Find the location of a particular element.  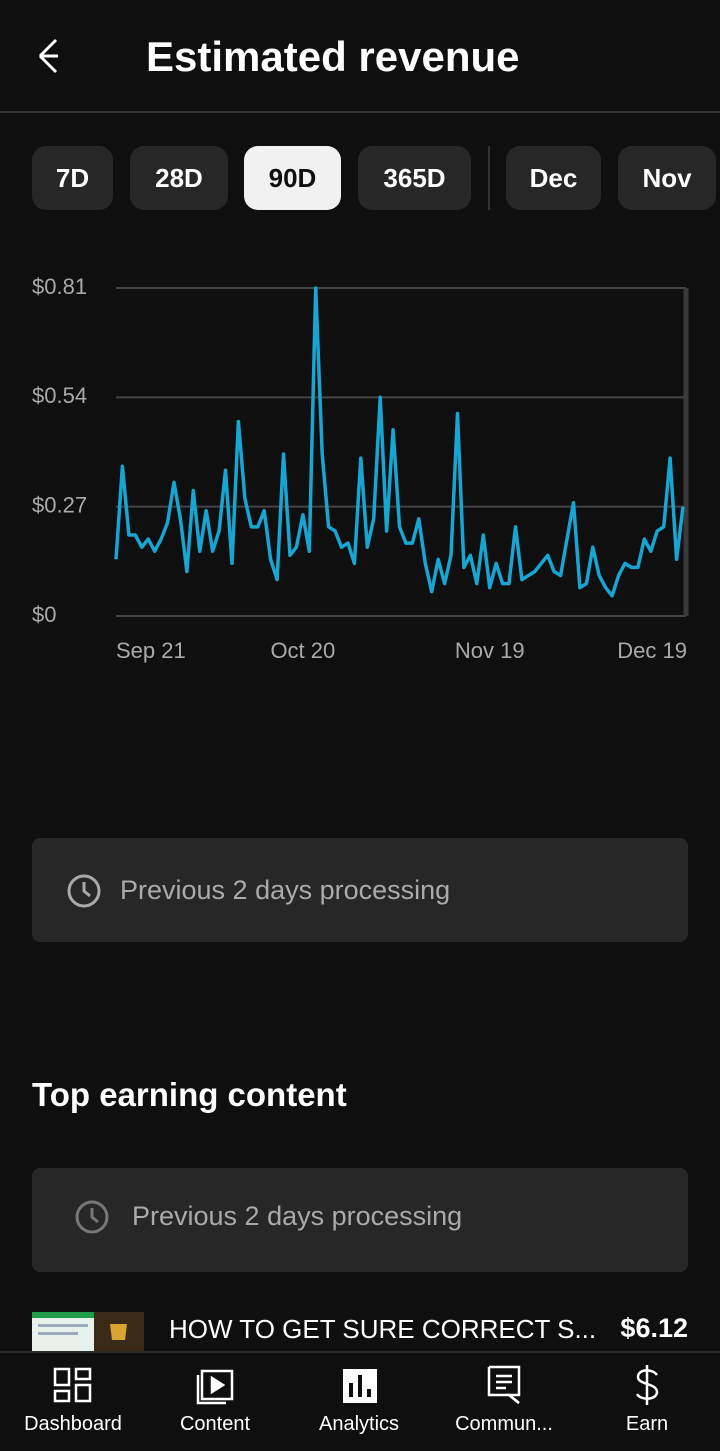

tab-selected: 90D is located at coordinates (292, 178).